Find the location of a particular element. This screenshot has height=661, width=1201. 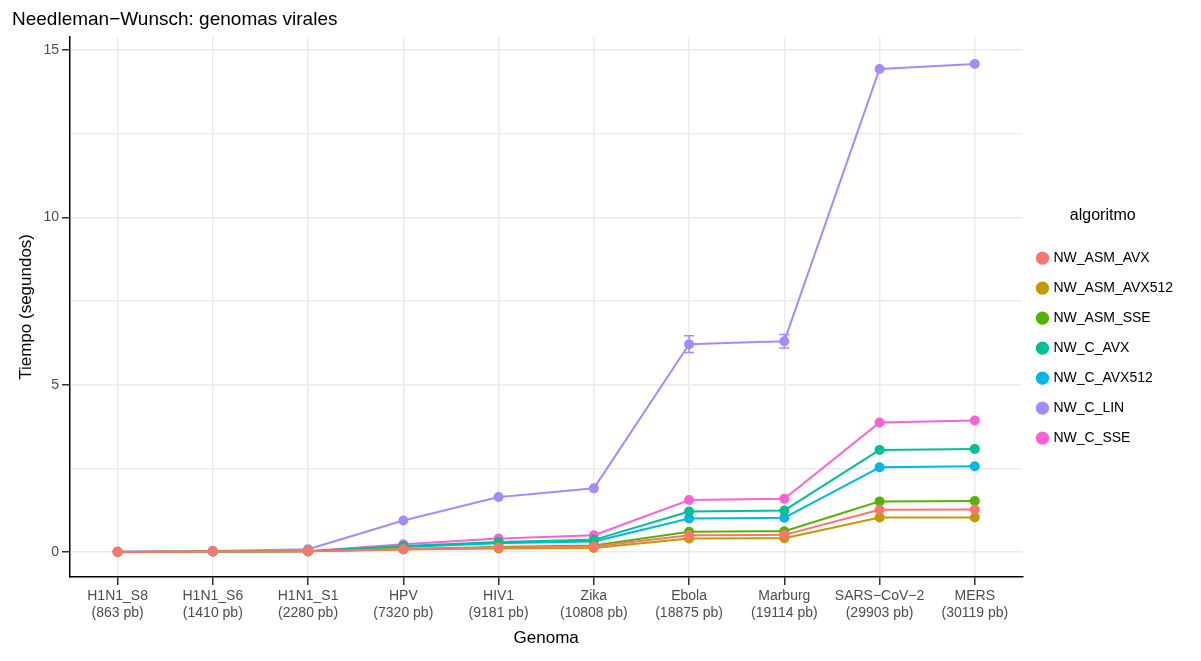

x-tick-label: H1N1_S8 (863 pb) is located at coordinates (118, 604).